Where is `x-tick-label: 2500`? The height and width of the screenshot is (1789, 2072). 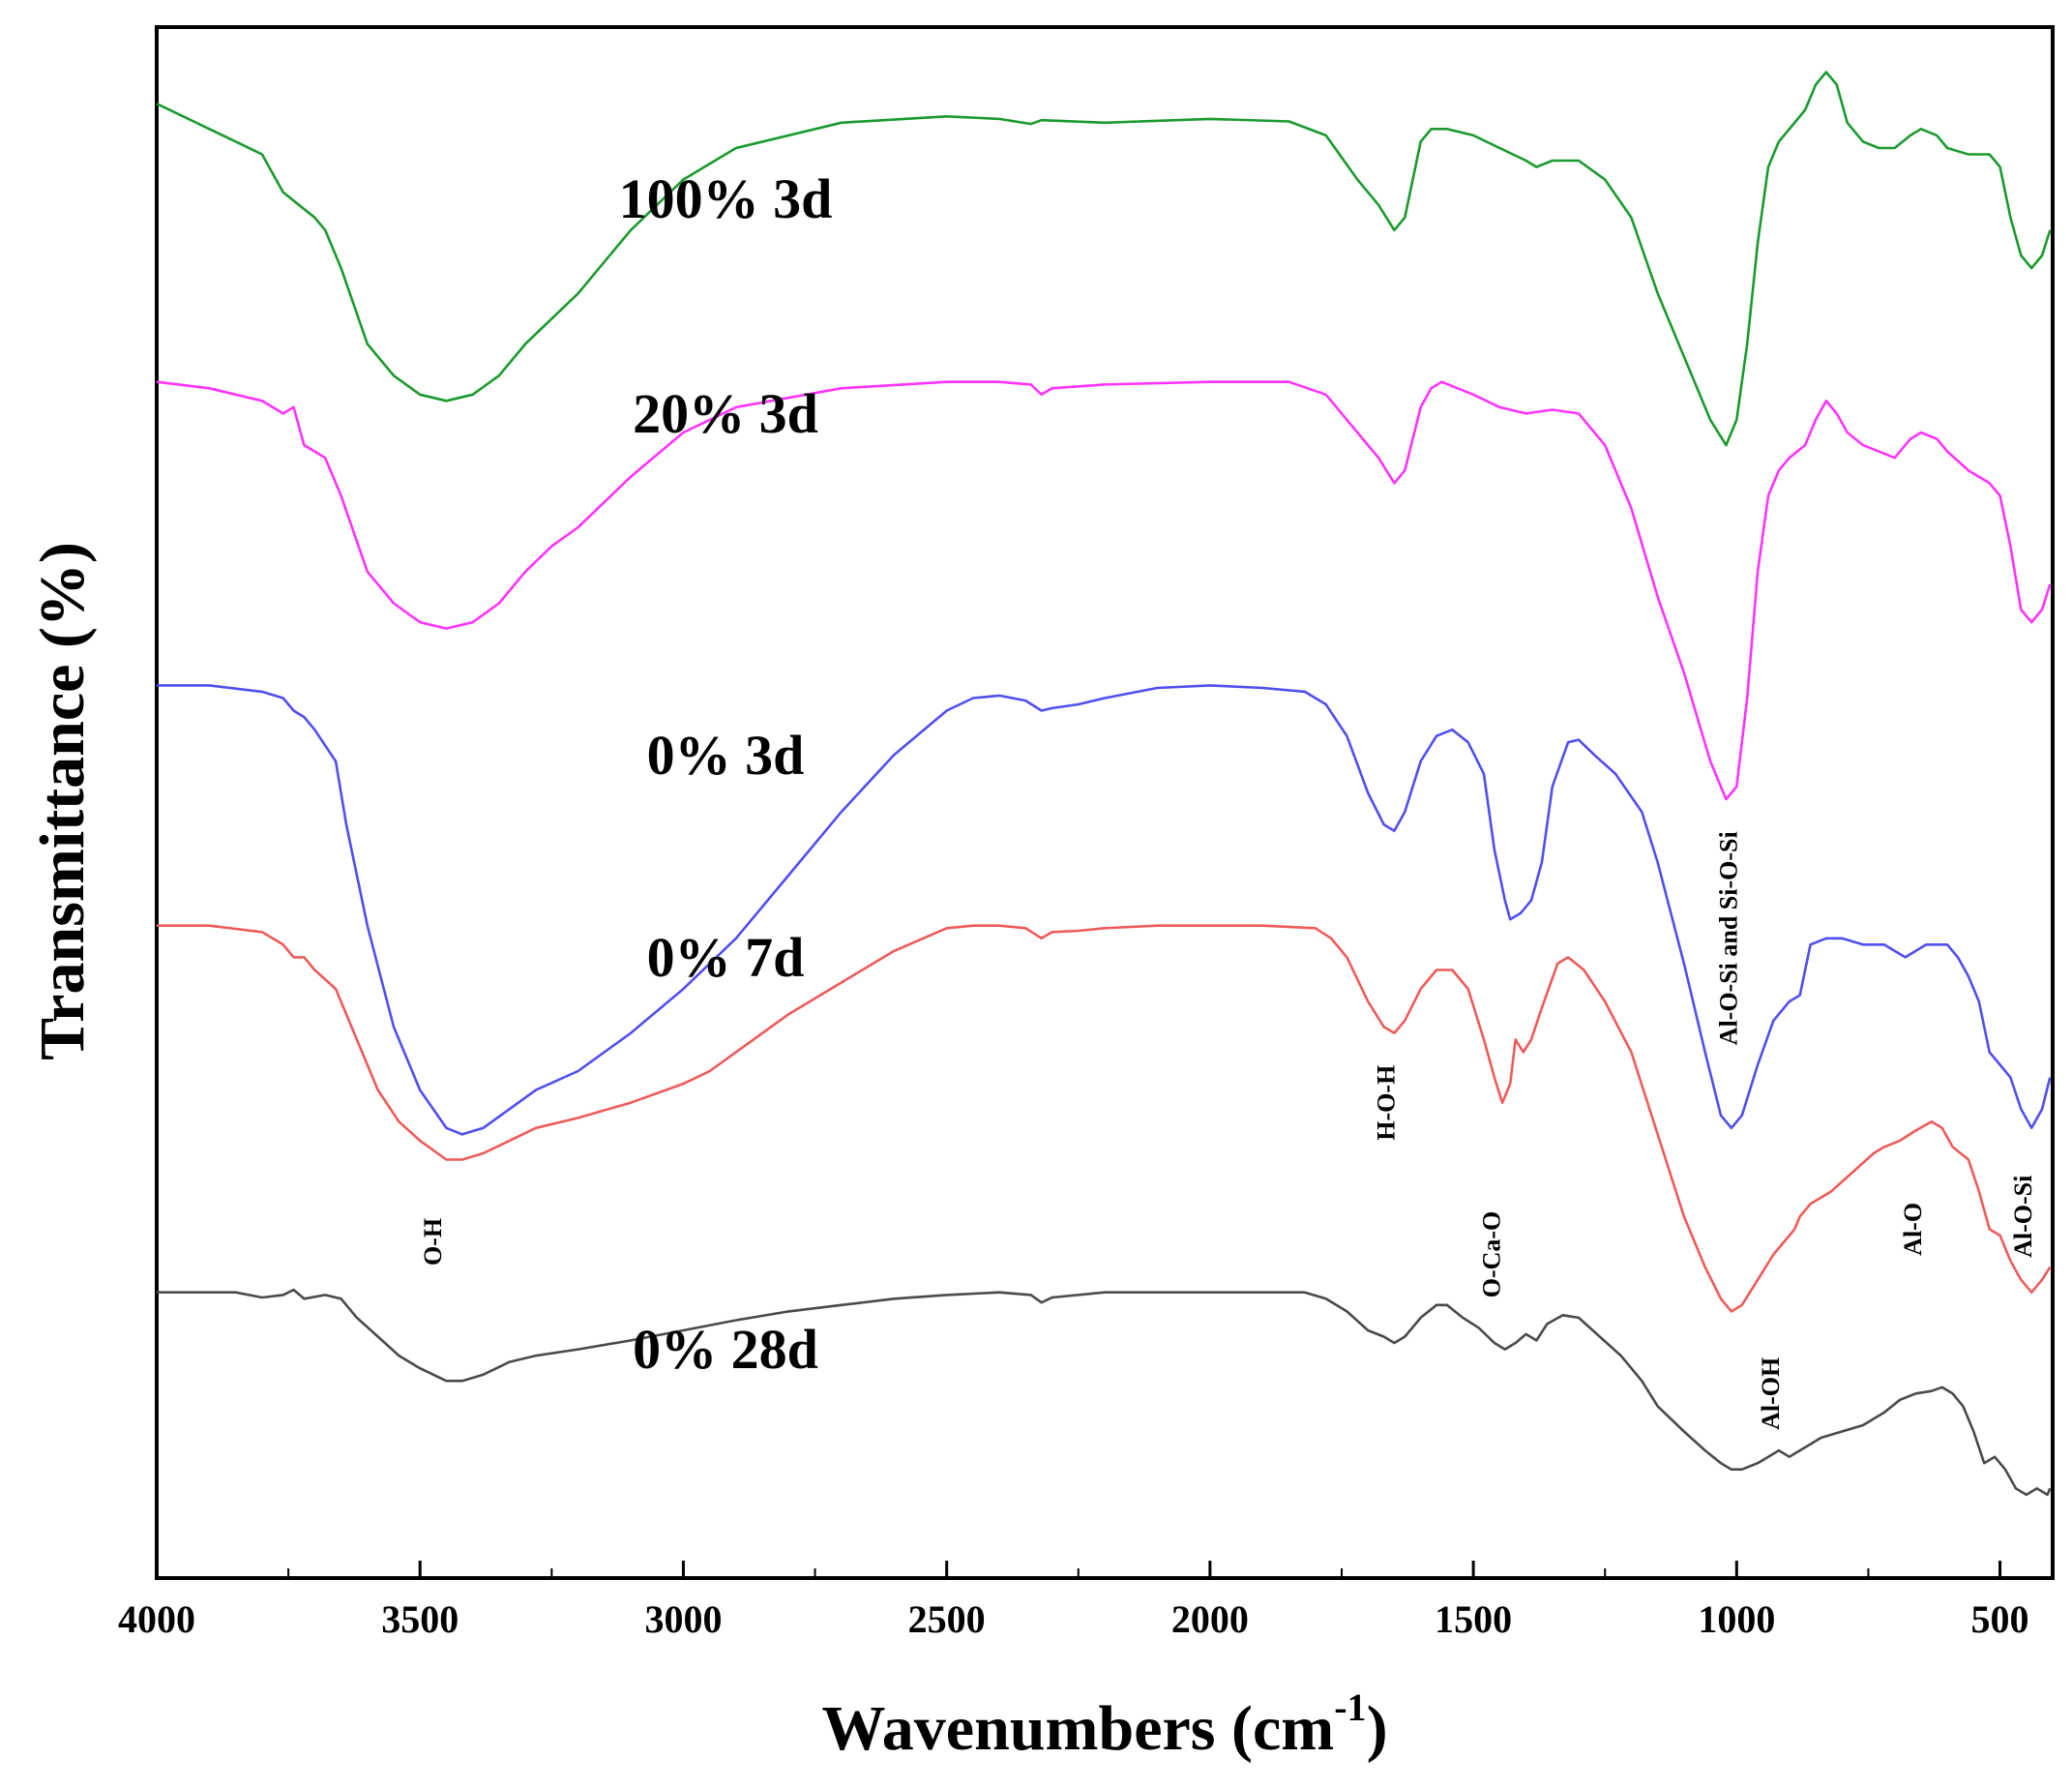 x-tick-label: 2500 is located at coordinates (947, 1619).